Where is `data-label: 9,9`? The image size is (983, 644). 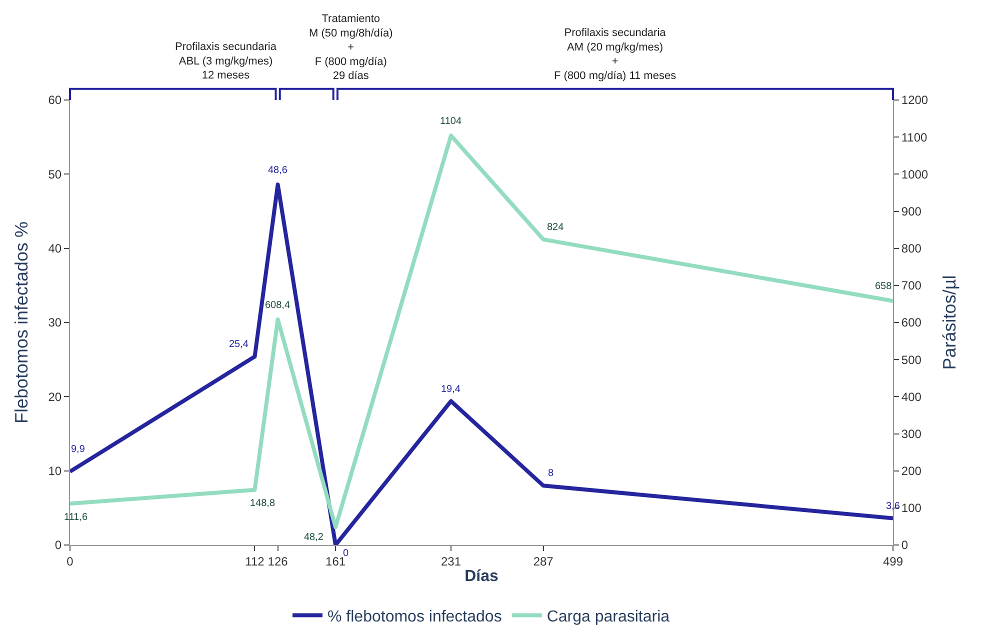 data-label: 9,9 is located at coordinates (78, 449).